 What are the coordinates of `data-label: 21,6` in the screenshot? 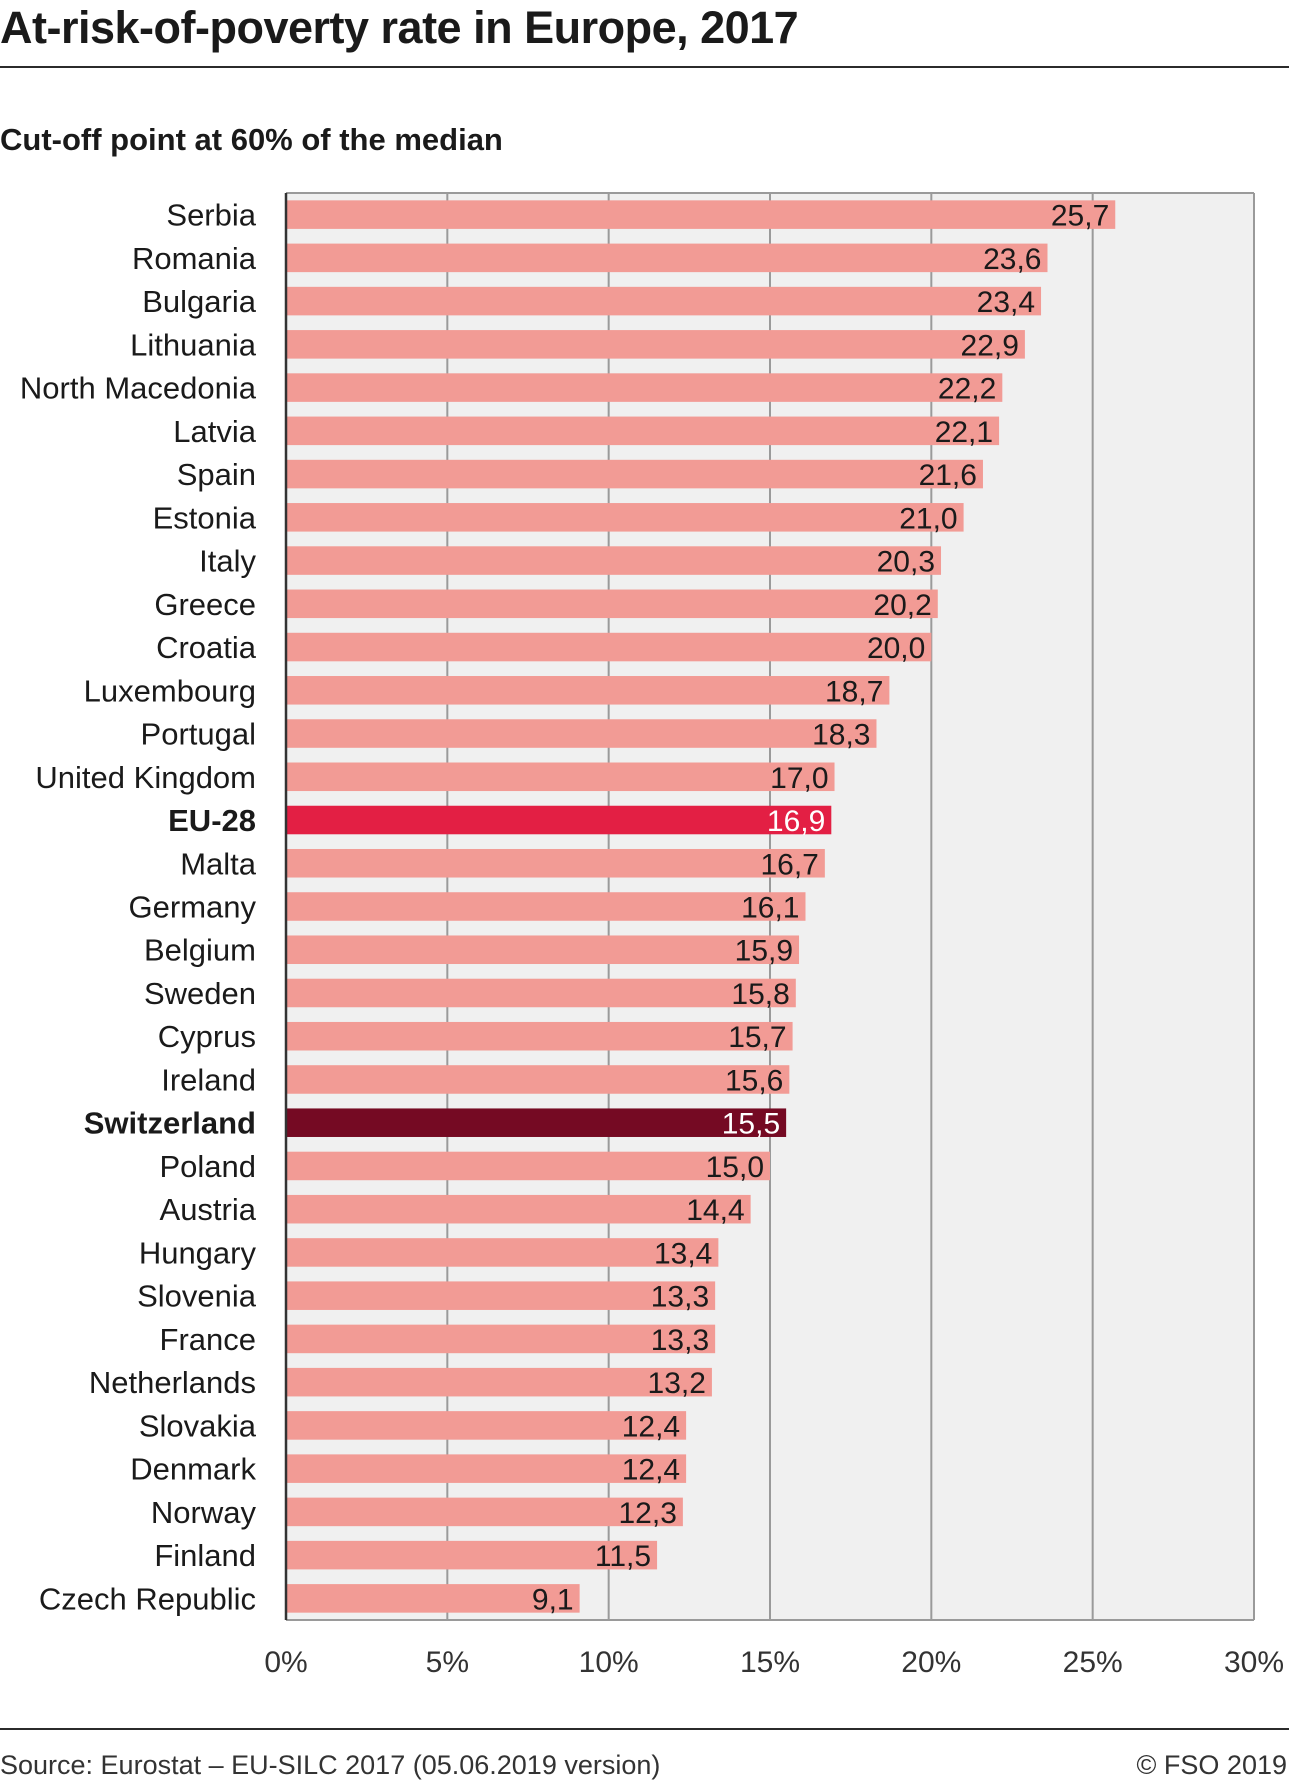 It's located at (948, 475).